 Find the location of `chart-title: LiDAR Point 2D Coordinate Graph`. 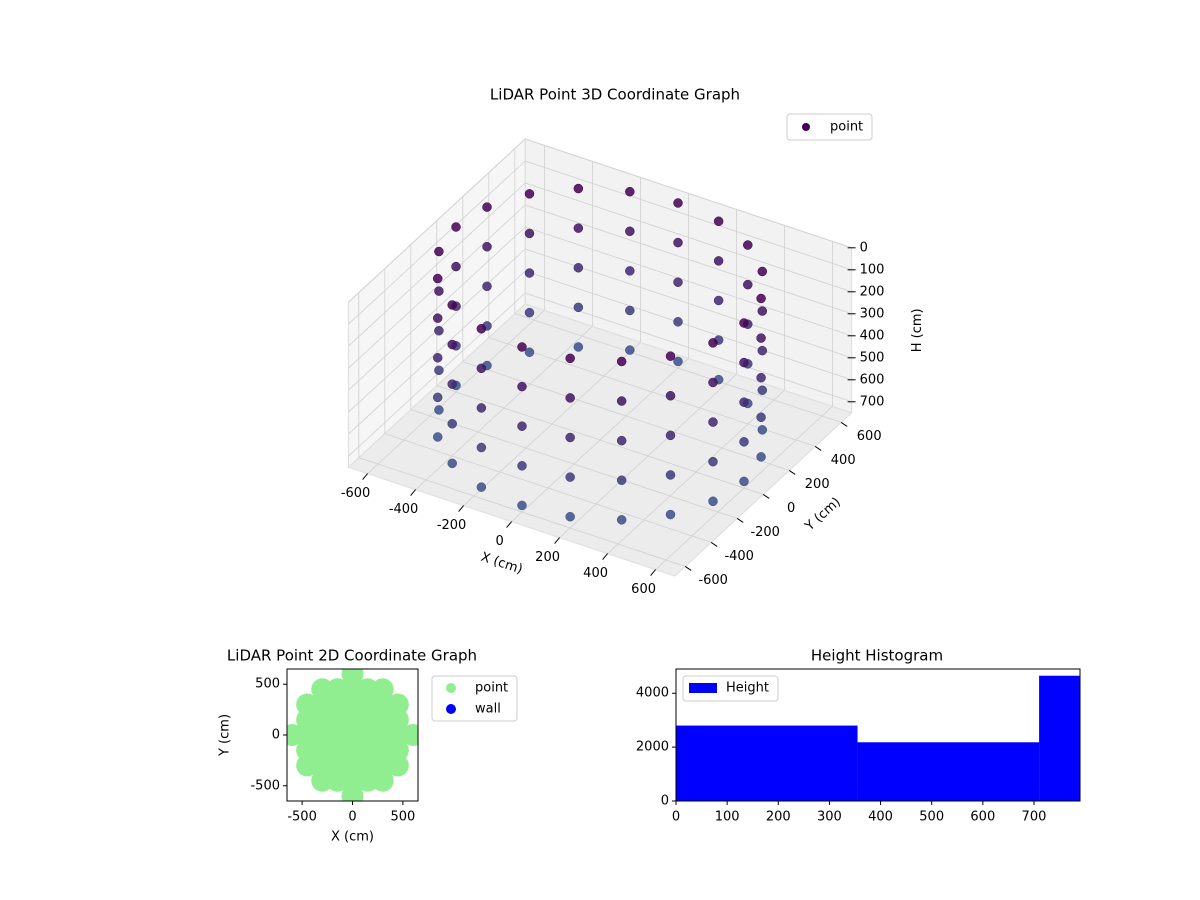

chart-title: LiDAR Point 2D Coordinate Graph is located at coordinates (352, 656).